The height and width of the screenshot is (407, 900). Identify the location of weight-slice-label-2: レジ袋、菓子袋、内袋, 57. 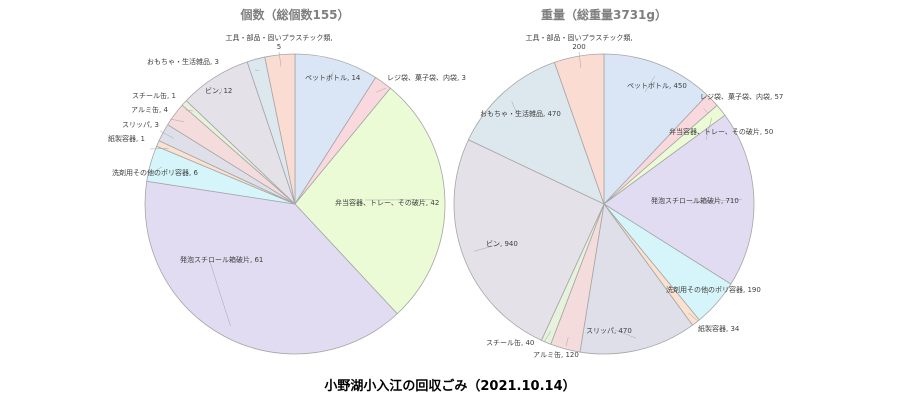
(741, 96).